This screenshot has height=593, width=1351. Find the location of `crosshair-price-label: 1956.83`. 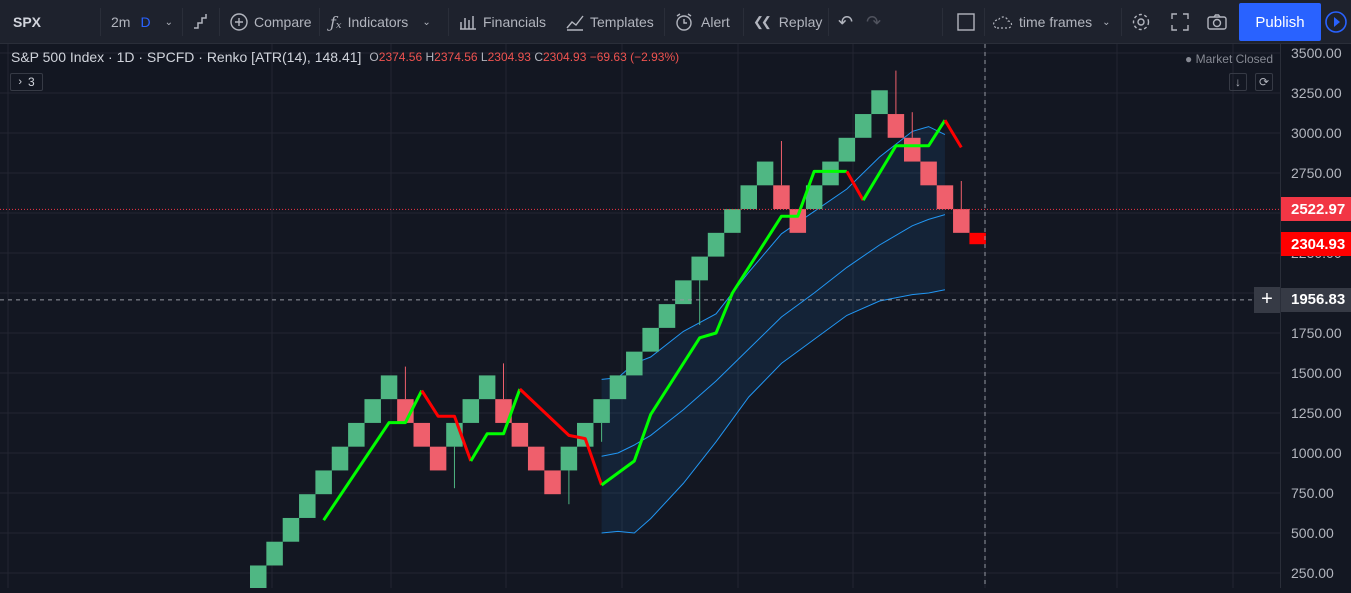

crosshair-price-label: 1956.83 is located at coordinates (1316, 299).